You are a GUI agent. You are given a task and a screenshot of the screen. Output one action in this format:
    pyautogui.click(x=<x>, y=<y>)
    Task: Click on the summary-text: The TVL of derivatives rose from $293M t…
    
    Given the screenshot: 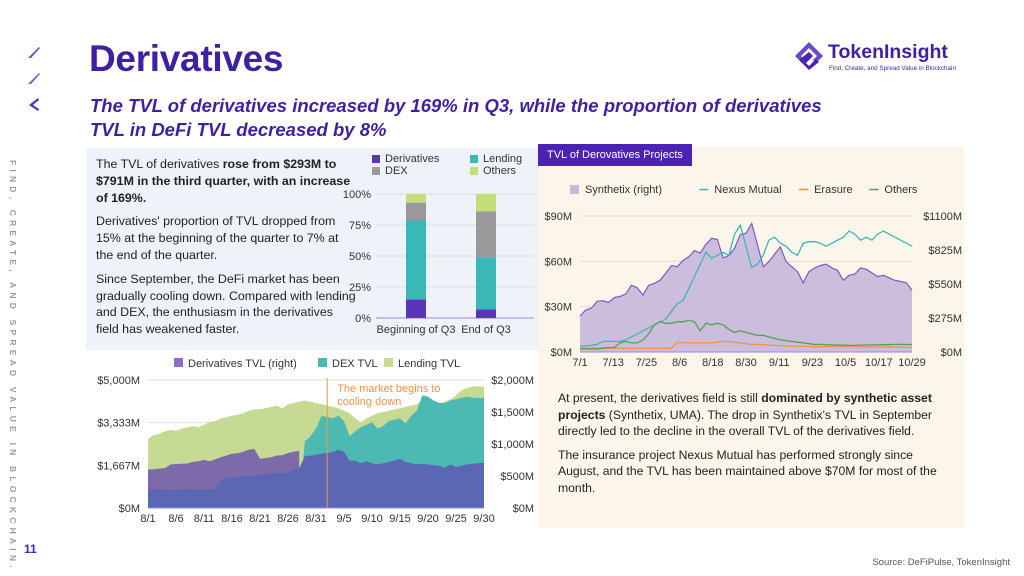 What is the action you would take?
    pyautogui.click(x=226, y=250)
    